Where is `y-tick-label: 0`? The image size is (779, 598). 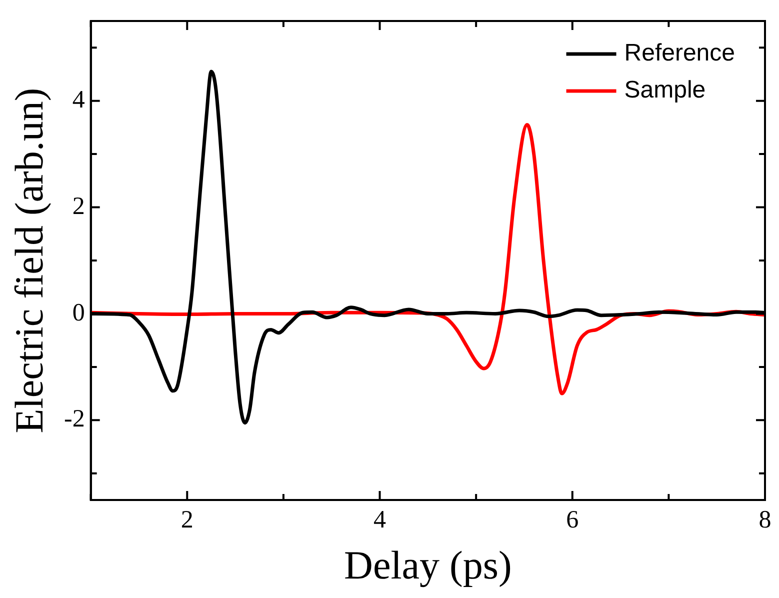
y-tick-label: 0 is located at coordinates (78, 312).